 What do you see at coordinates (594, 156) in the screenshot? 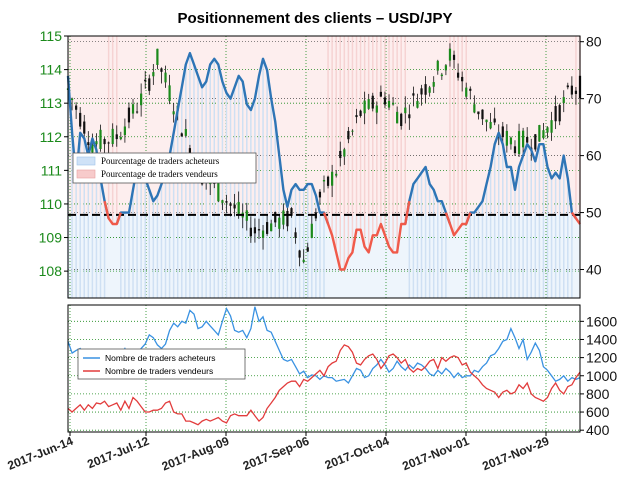
I see `pct-tick-label: 60` at bounding box center [594, 156].